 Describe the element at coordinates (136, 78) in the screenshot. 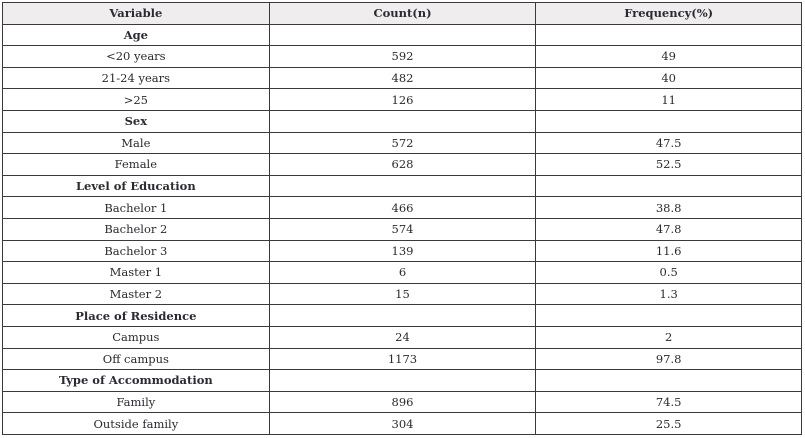

I see `variable-cell: 21-24 years` at that location.